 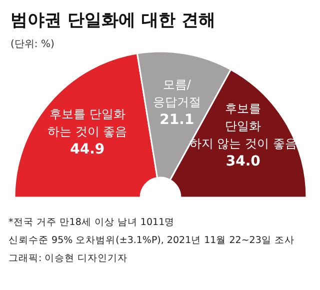 What do you see at coordinates (88, 122) in the screenshot?
I see `slice-label: 후보를 단일화 하는 것이 좋음` at bounding box center [88, 122].